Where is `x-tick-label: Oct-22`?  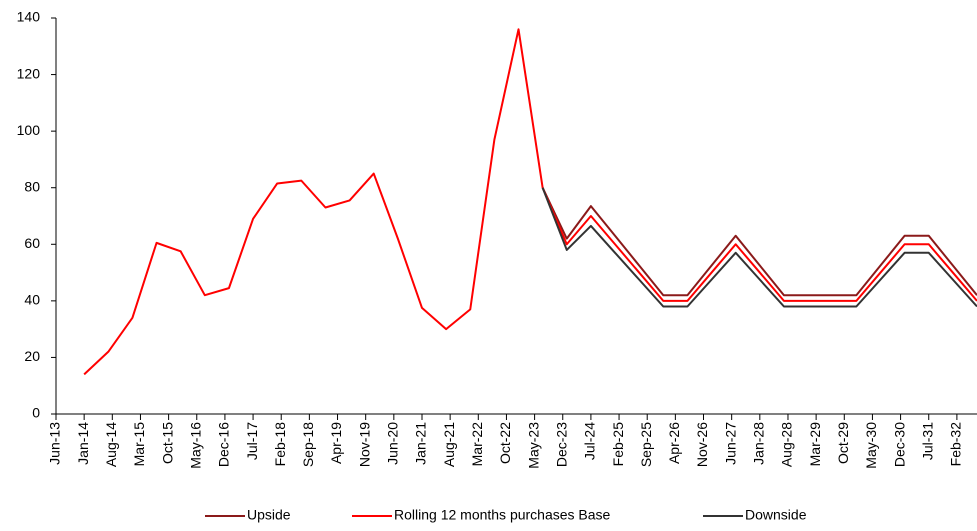
x-tick-label: Oct-22 is located at coordinates (505, 443).